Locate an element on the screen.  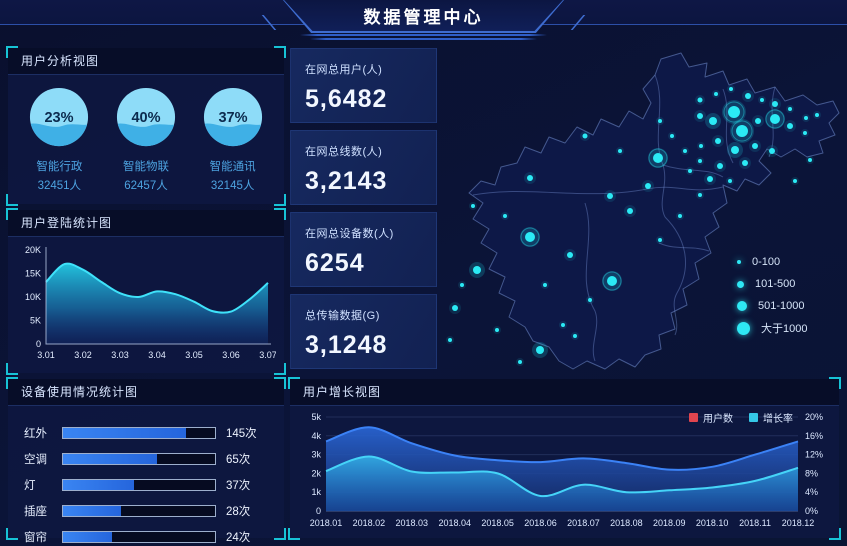
map-legend-item: 101-500 is located at coordinates (772, 284).